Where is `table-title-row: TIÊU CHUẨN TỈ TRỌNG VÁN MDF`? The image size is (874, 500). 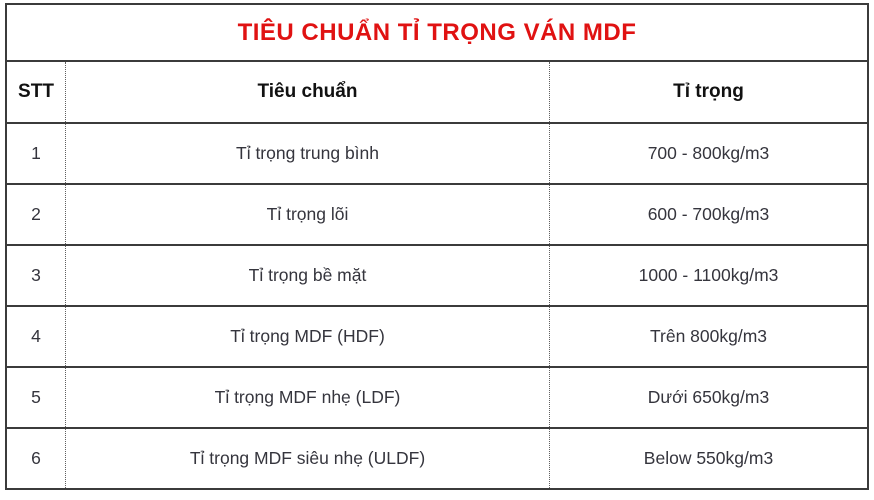
table-title-row: TIÊU CHUẨN TỈ TRỌNG VÁN MDF is located at coordinates (437, 33).